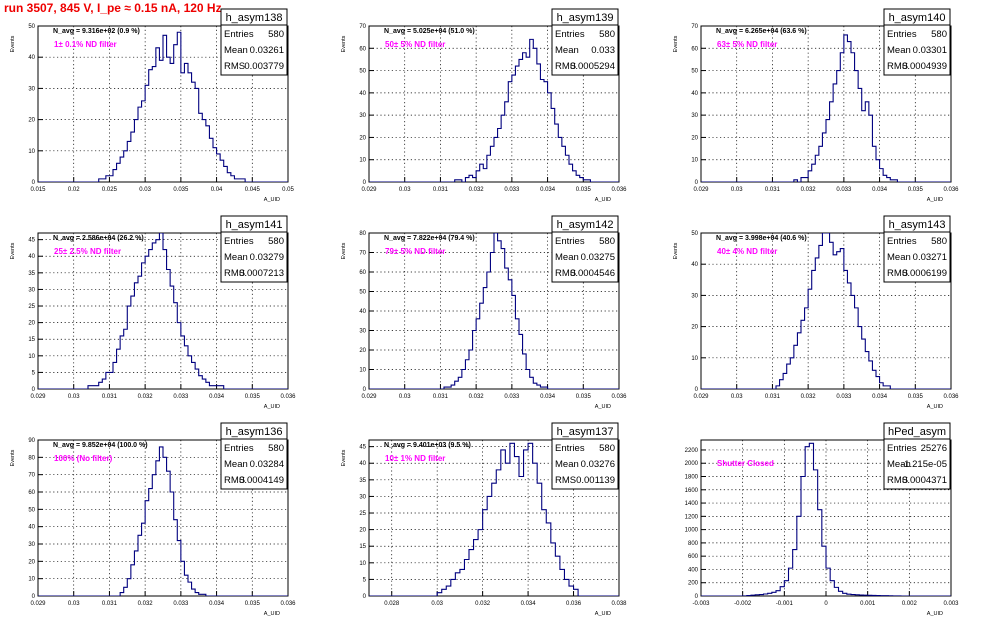  I want to click on y-tick-label: 80, so click(31, 458).